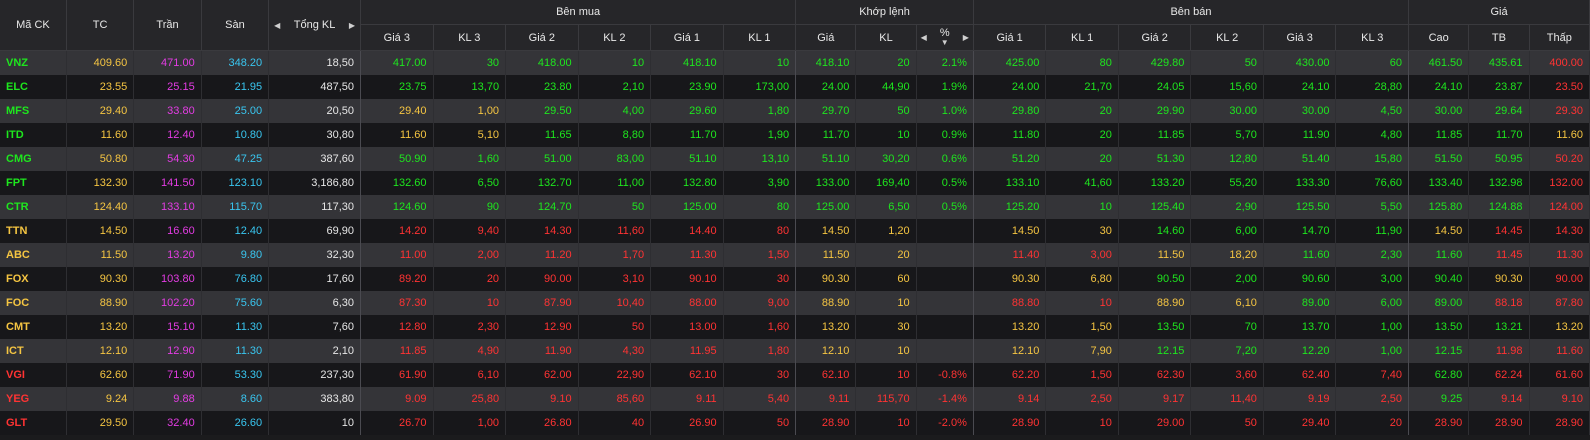 Image resolution: width=1590 pixels, height=440 pixels. I want to click on col-header-match-price: Giá, so click(826, 37).